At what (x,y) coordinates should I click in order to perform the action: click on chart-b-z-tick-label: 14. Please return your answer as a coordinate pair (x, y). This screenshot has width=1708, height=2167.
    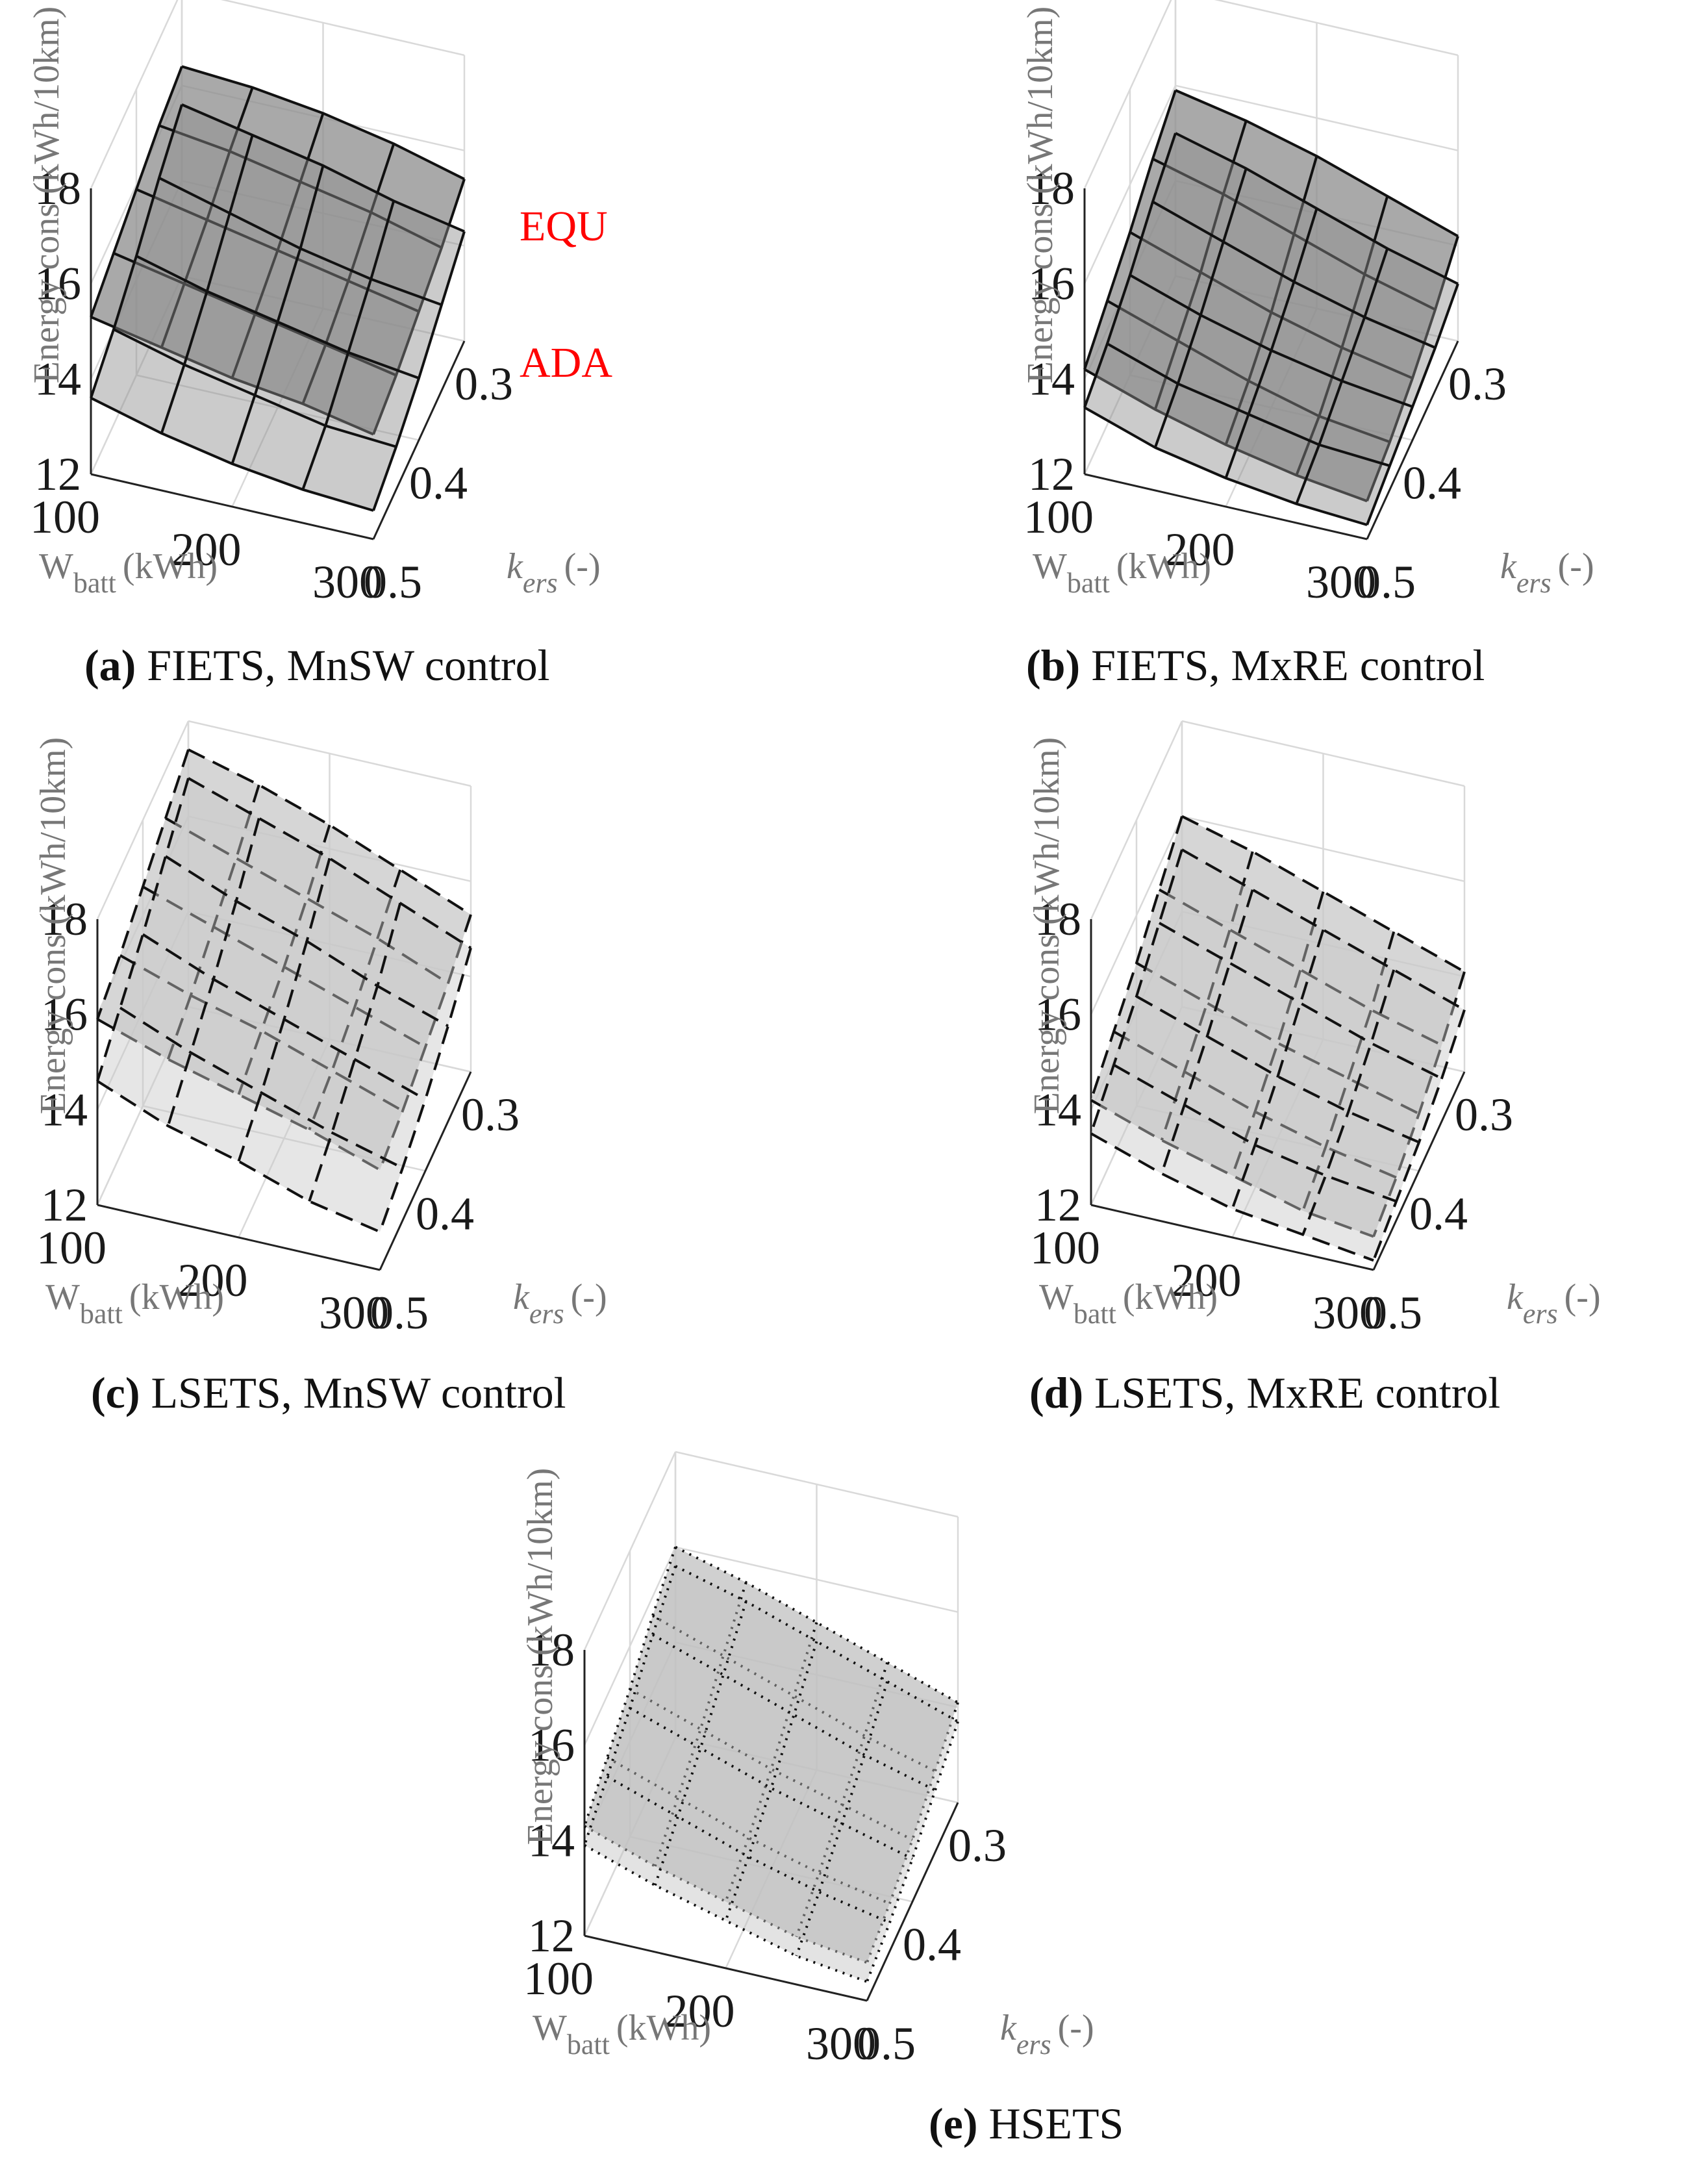
    Looking at the image, I should click on (1051, 379).